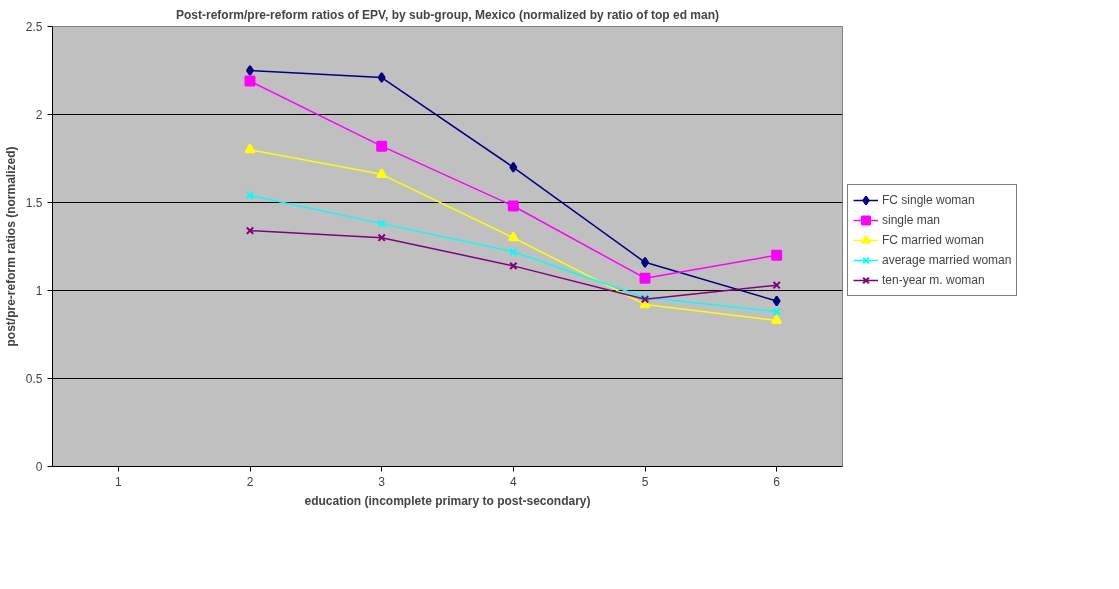 This screenshot has height=589, width=1119. I want to click on x-tick-label: 5, so click(645, 481).